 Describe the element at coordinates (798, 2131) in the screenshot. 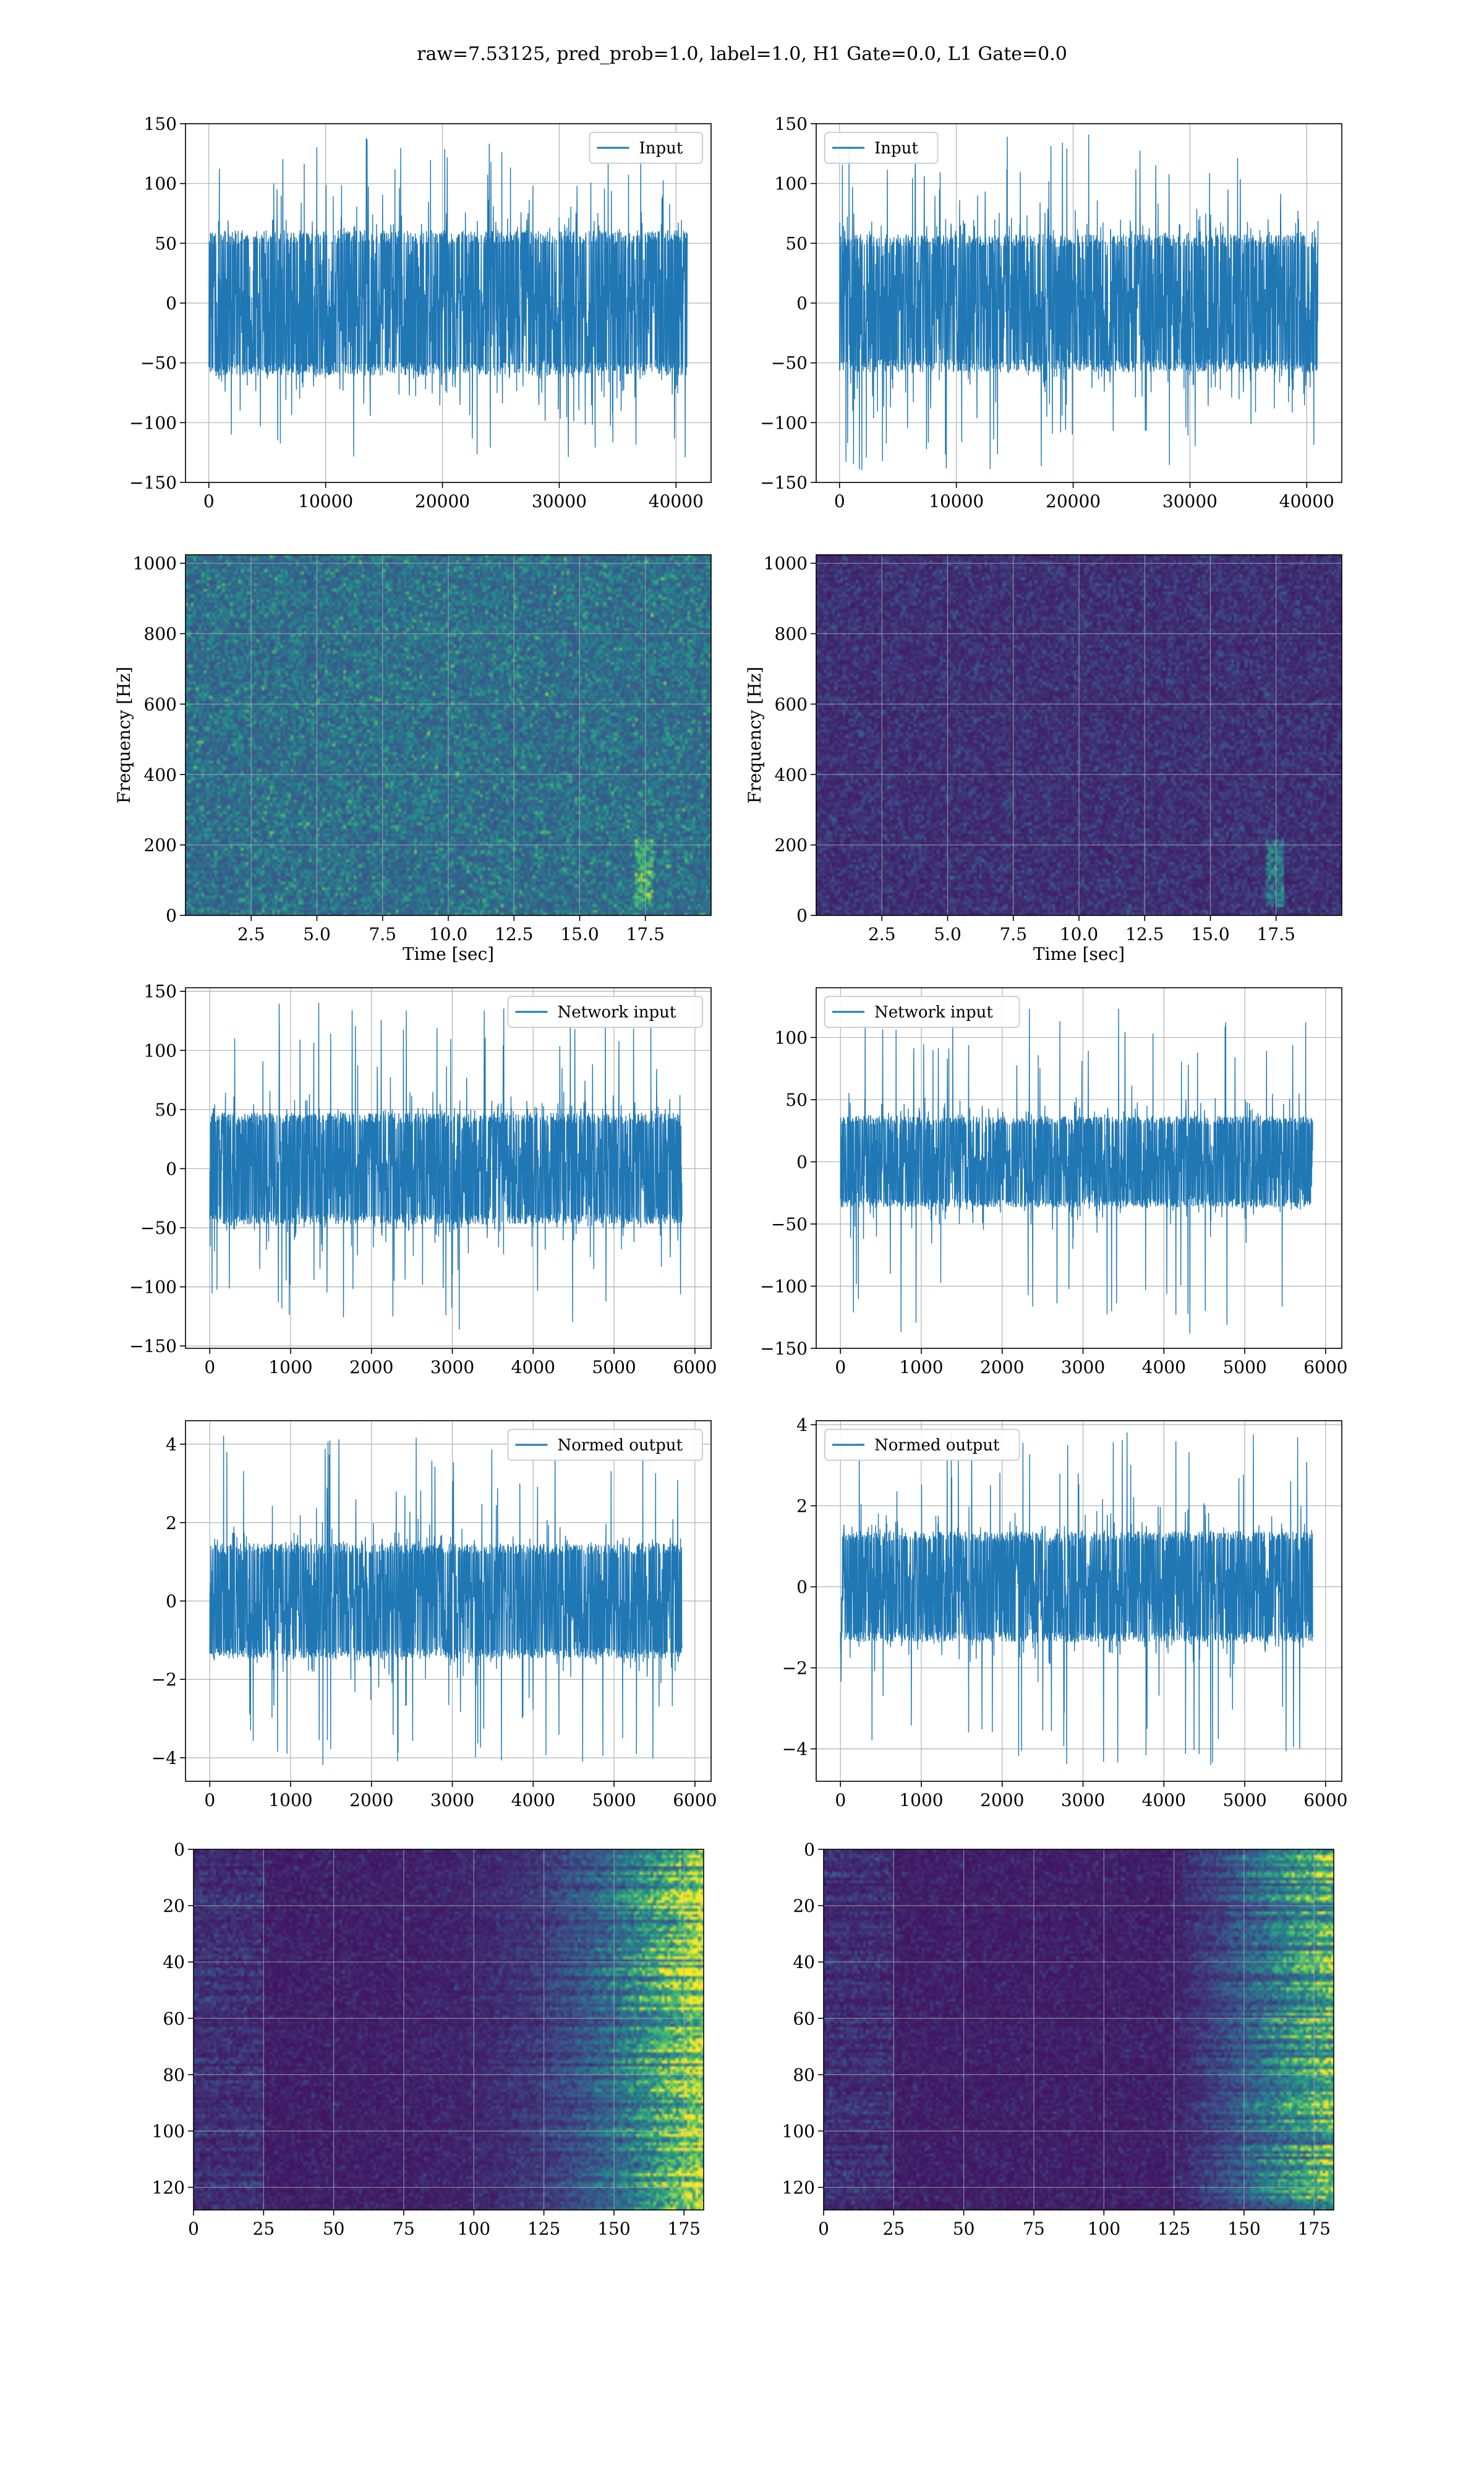

I see `l1-feature-map-ytick-label-5: 100` at that location.